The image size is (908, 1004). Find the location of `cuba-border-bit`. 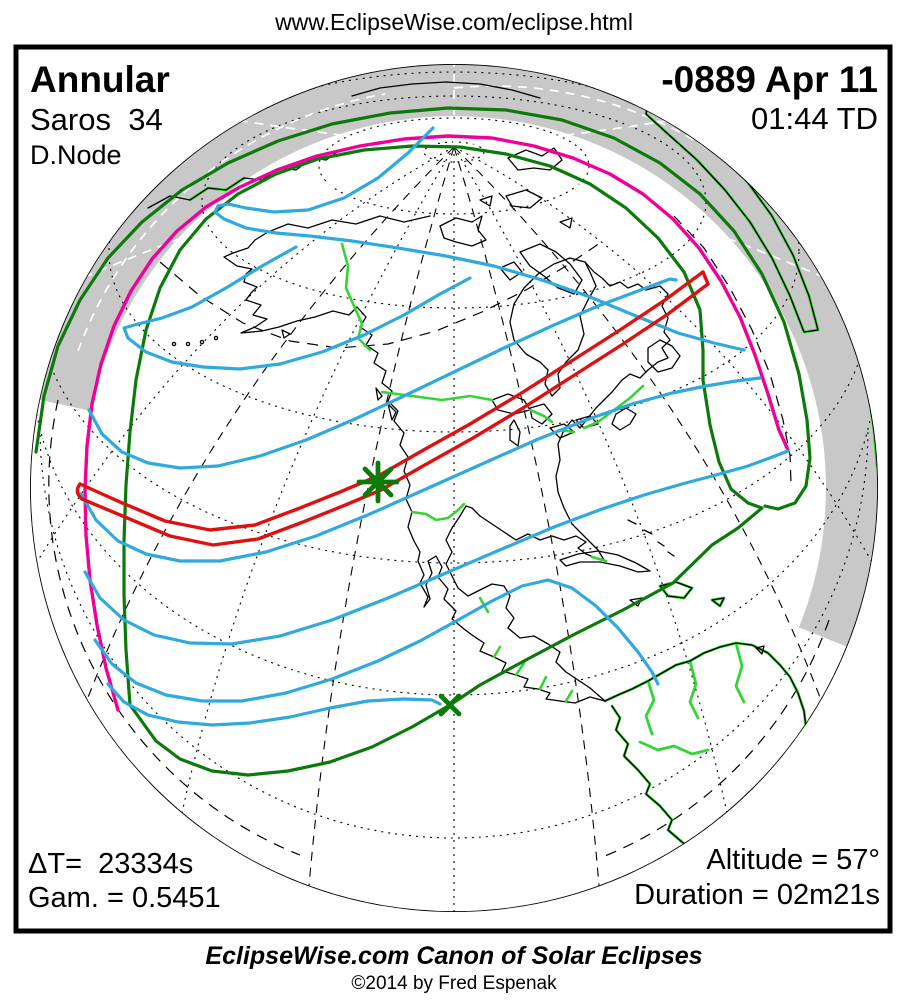

cuba-border-bit is located at coordinates (599, 559).